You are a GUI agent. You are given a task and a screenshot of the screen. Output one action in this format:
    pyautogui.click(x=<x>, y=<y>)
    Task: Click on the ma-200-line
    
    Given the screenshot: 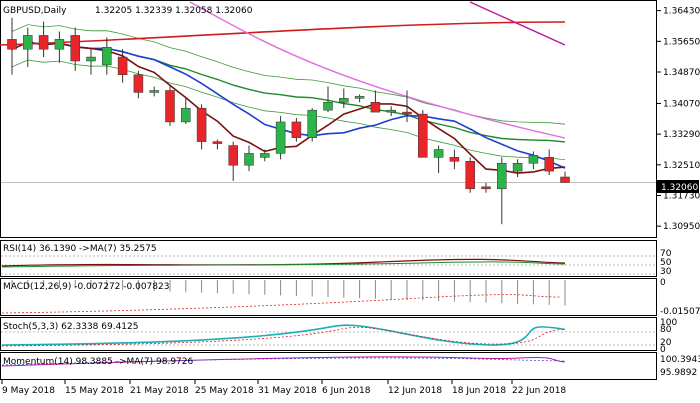 What is the action you would take?
    pyautogui.click(x=283, y=33)
    